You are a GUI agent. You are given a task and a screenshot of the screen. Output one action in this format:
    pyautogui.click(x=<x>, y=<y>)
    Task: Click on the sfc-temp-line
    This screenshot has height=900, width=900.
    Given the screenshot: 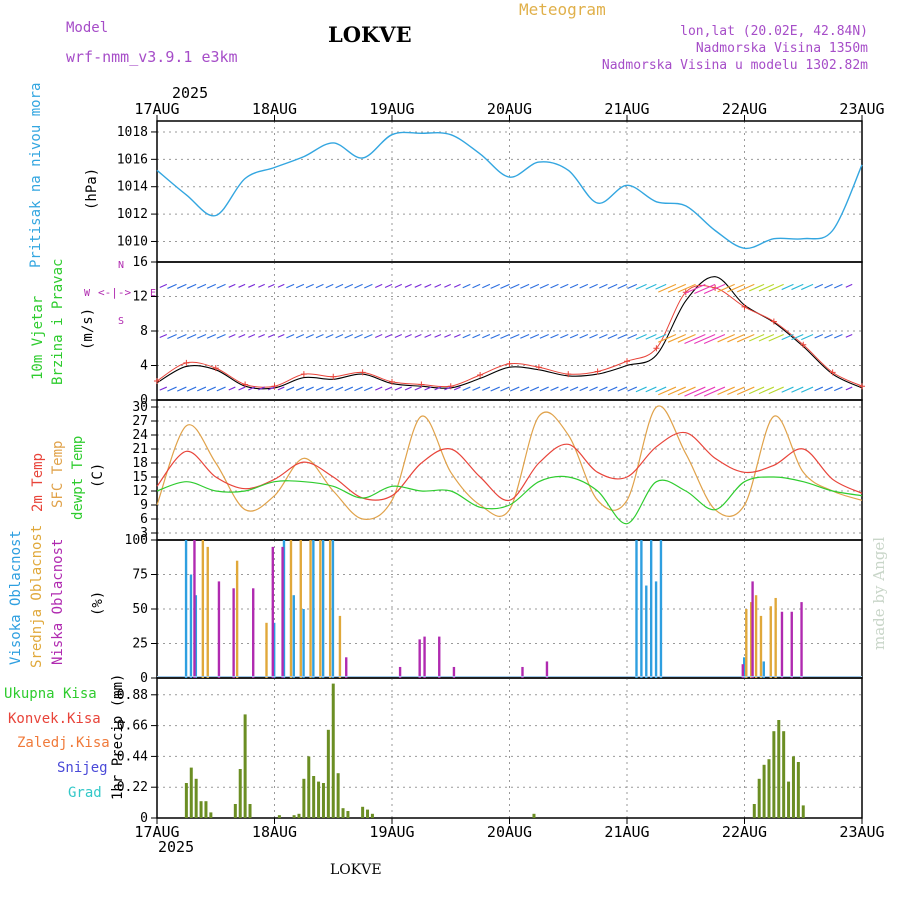 What is the action you would take?
    pyautogui.click(x=509, y=462)
    